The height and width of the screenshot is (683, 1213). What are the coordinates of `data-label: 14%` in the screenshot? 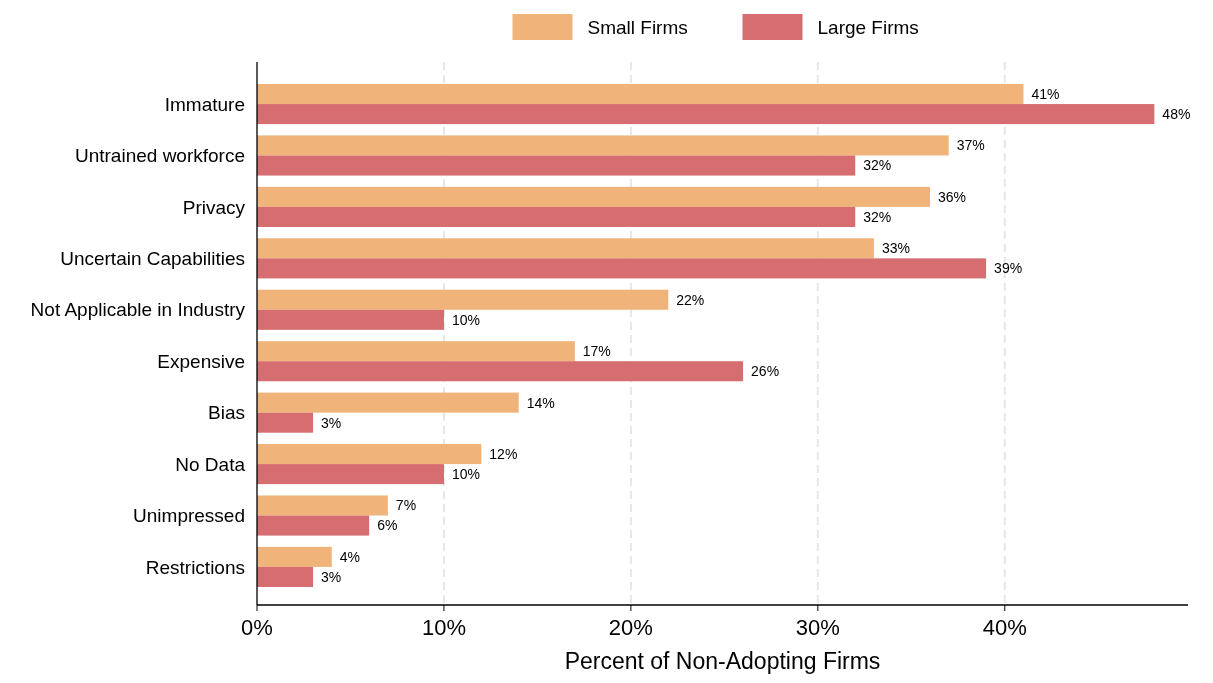 It's located at (540, 402).